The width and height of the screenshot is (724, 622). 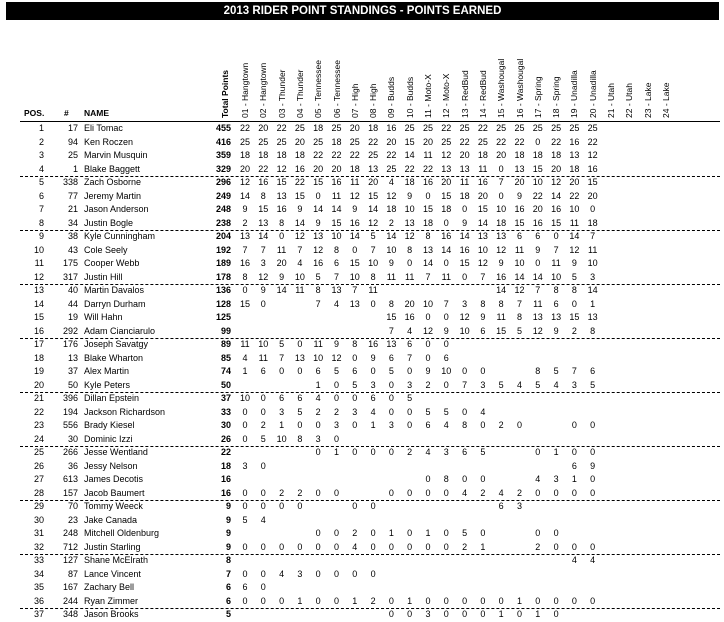 What do you see at coordinates (223, 276) in the screenshot?
I see `total-points: 178` at bounding box center [223, 276].